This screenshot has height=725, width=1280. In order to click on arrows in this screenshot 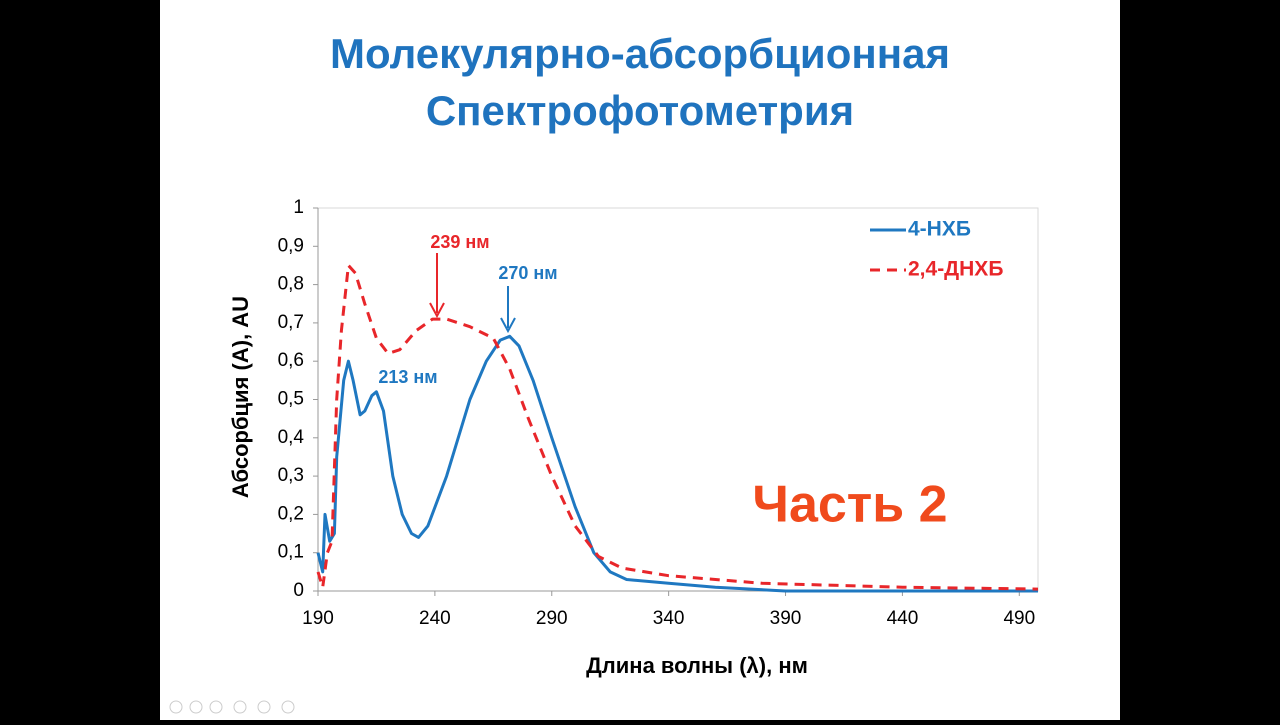, I will do `click(472, 293)`.